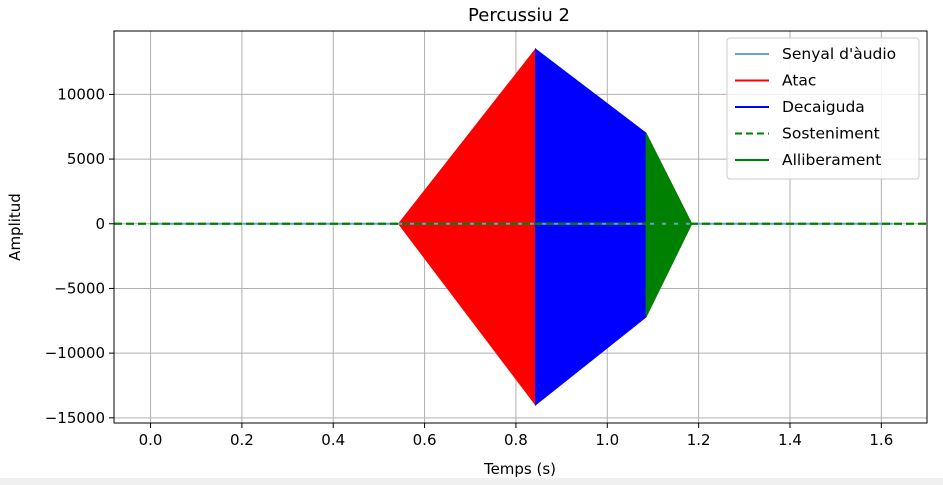 The height and width of the screenshot is (485, 943). What do you see at coordinates (519, 15) in the screenshot?
I see `chart-title: Percussiu 2` at bounding box center [519, 15].